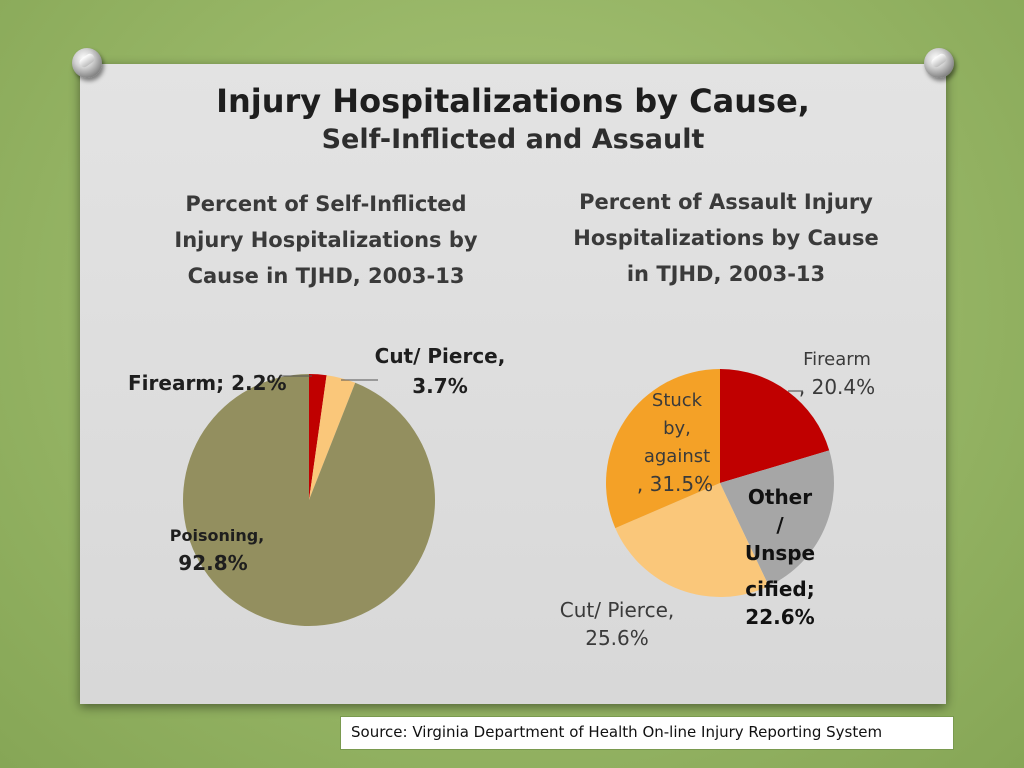  I want to click on chart1-label-firearm: Firearm; 2.2%, so click(207, 383).